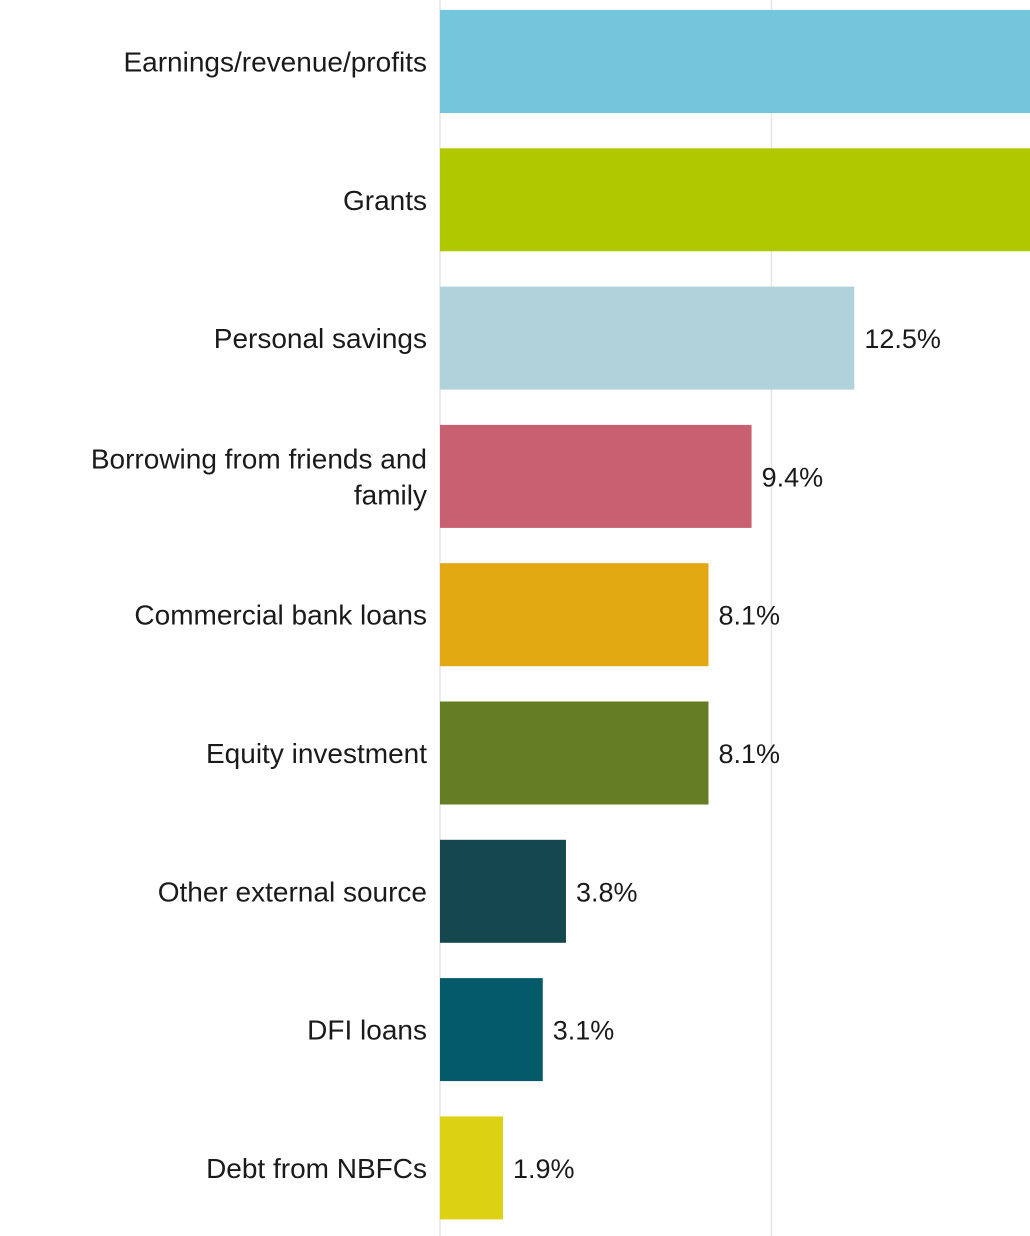  I want to click on category-label-7: DFI loans, so click(367, 1030).